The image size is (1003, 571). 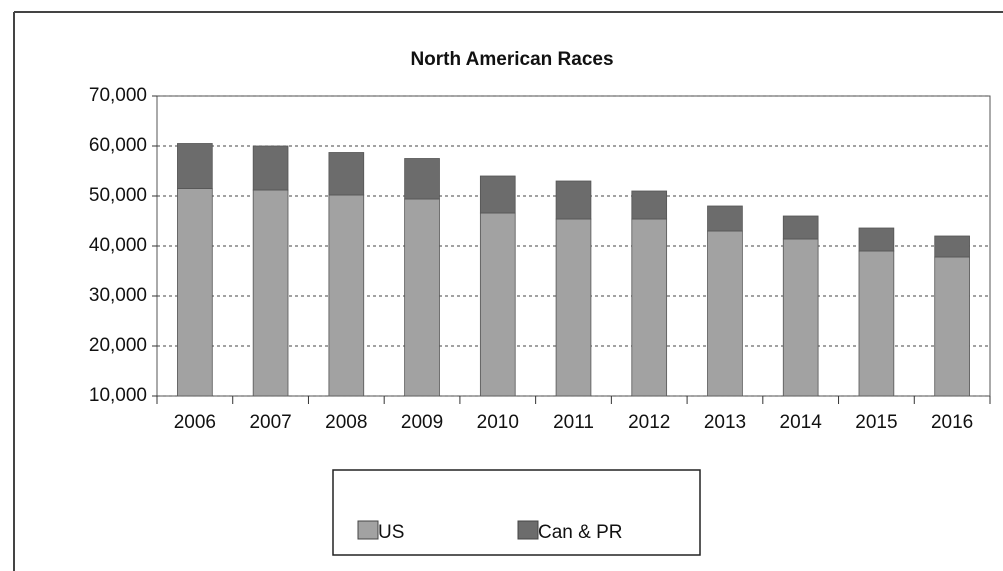 I want to click on x-tick-label: 2014, so click(x=801, y=422).